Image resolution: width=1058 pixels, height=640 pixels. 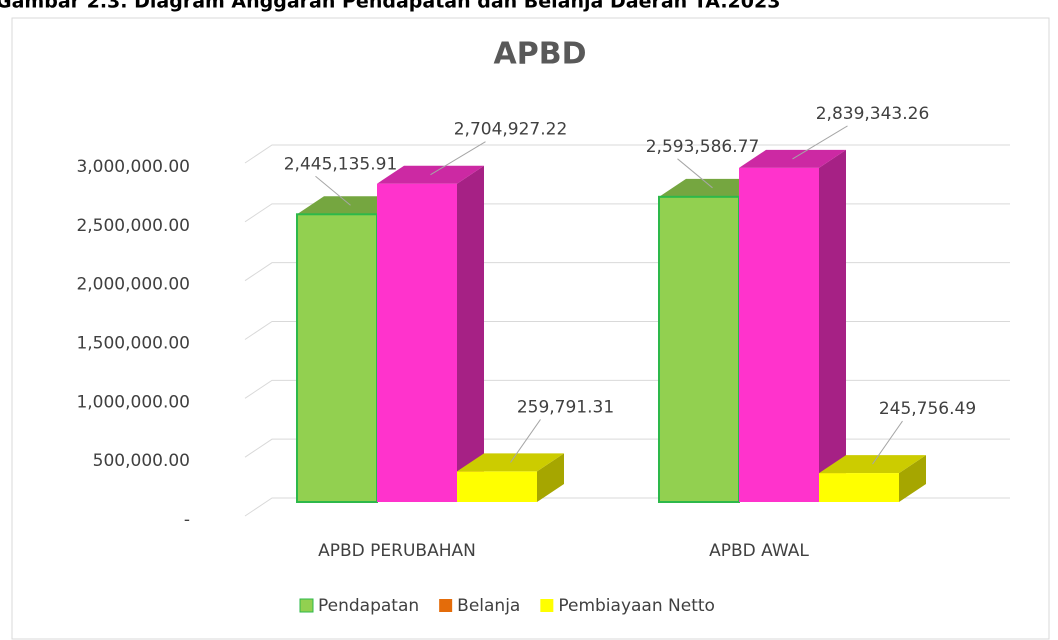 I want to click on y-tick-label: 2,000,000.00, so click(x=133, y=285).